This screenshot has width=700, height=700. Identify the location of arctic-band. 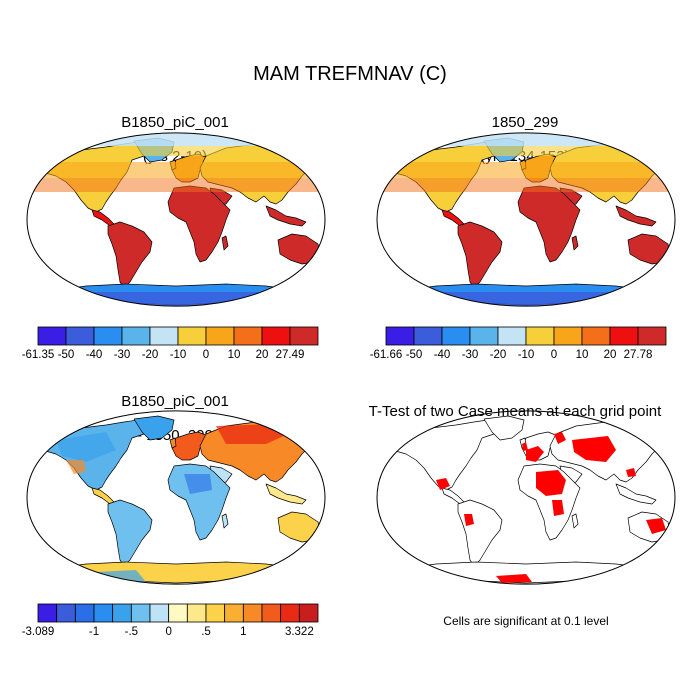
(526, 139).